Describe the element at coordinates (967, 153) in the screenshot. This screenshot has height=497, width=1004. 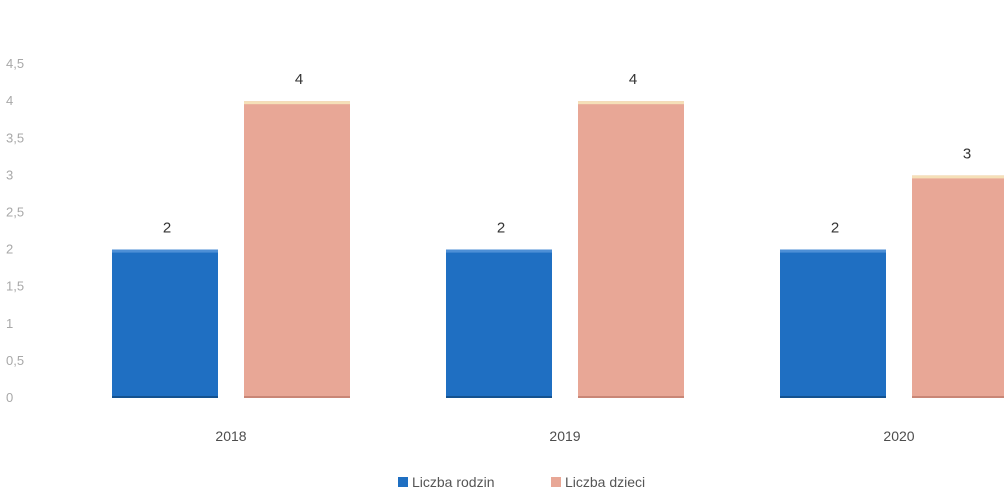
I see `data-label: 3` at that location.